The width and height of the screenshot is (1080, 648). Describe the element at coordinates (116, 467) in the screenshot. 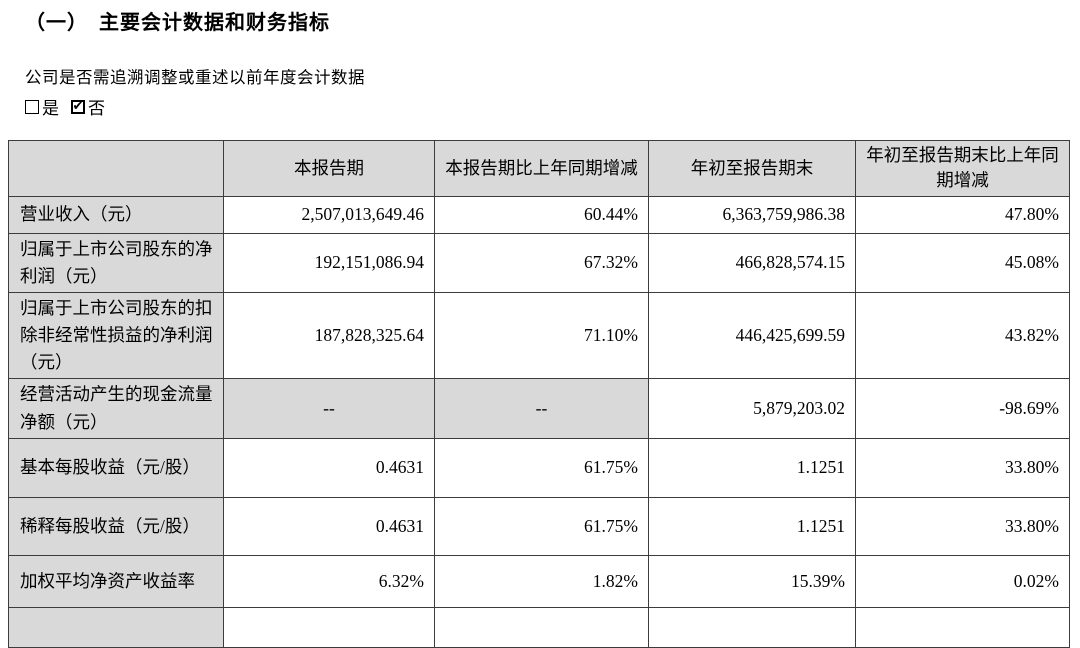

I see `row-label: 基本每股收益（元/股）` at that location.